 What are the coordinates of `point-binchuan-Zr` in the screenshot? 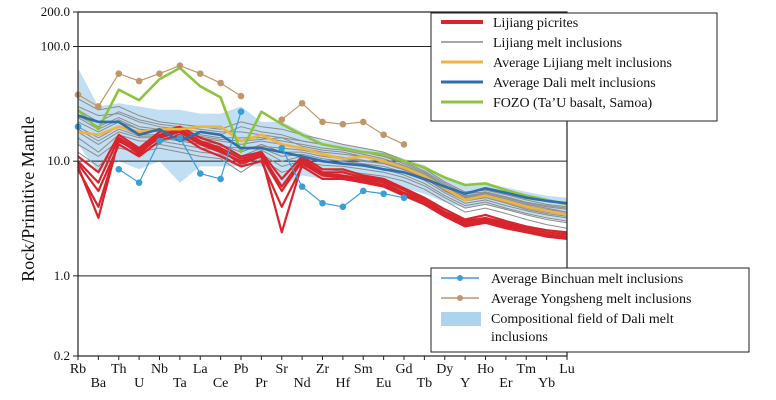 It's located at (322, 203).